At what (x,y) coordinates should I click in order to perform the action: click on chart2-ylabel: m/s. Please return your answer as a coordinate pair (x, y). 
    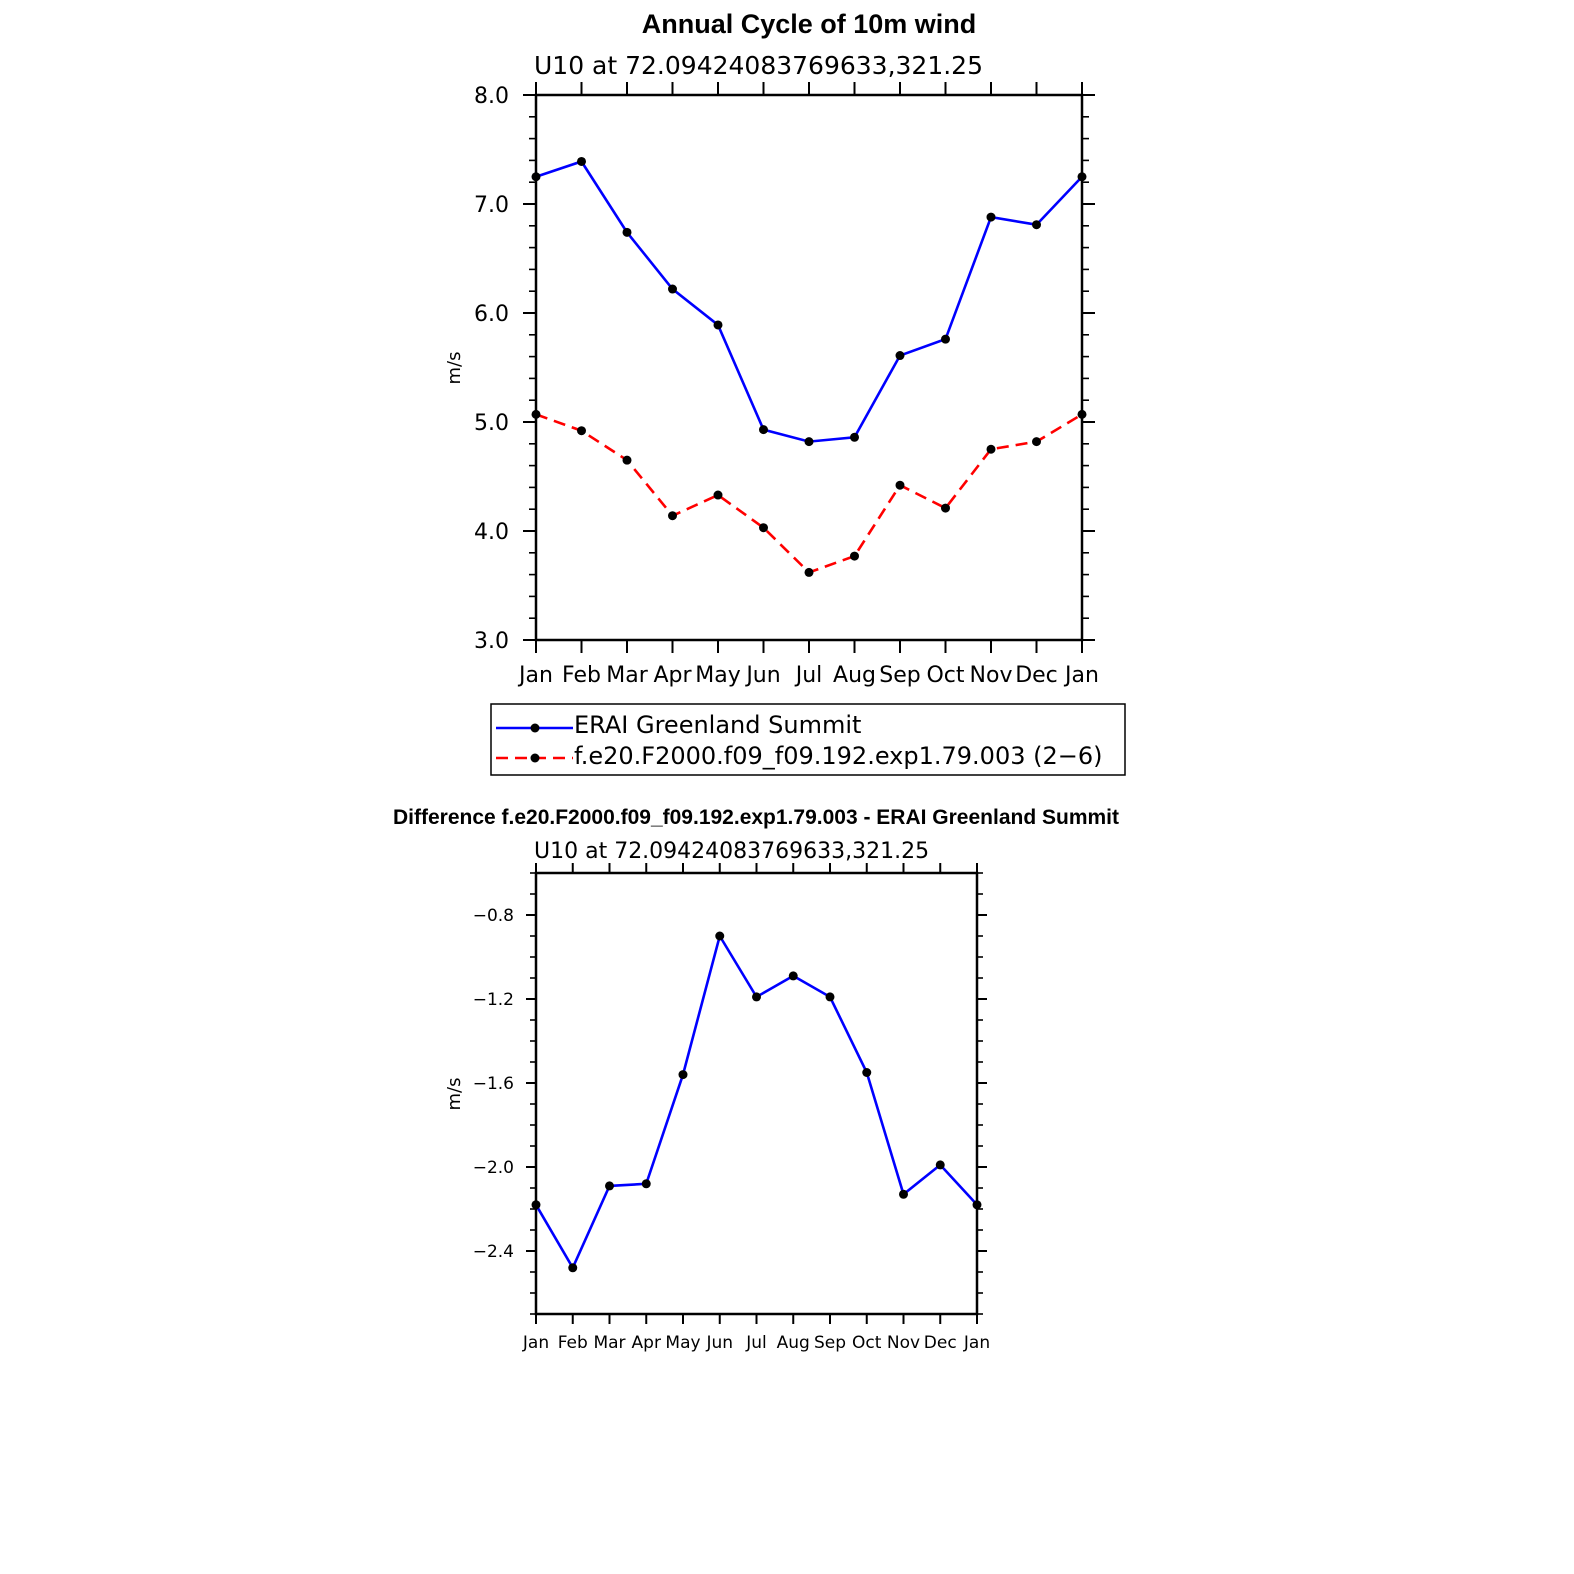
    Looking at the image, I should click on (454, 1094).